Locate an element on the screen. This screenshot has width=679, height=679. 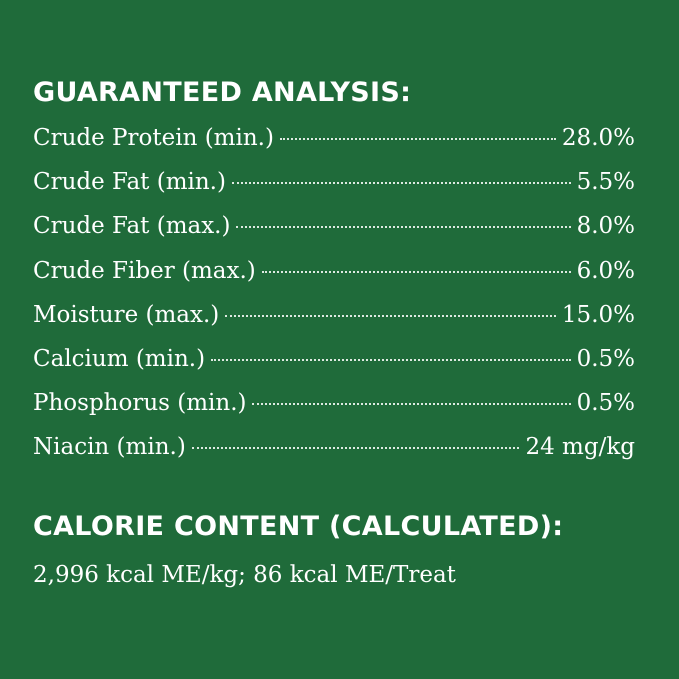
analysis-row: Calcium (min.) 0.5% is located at coordinates (334, 359).